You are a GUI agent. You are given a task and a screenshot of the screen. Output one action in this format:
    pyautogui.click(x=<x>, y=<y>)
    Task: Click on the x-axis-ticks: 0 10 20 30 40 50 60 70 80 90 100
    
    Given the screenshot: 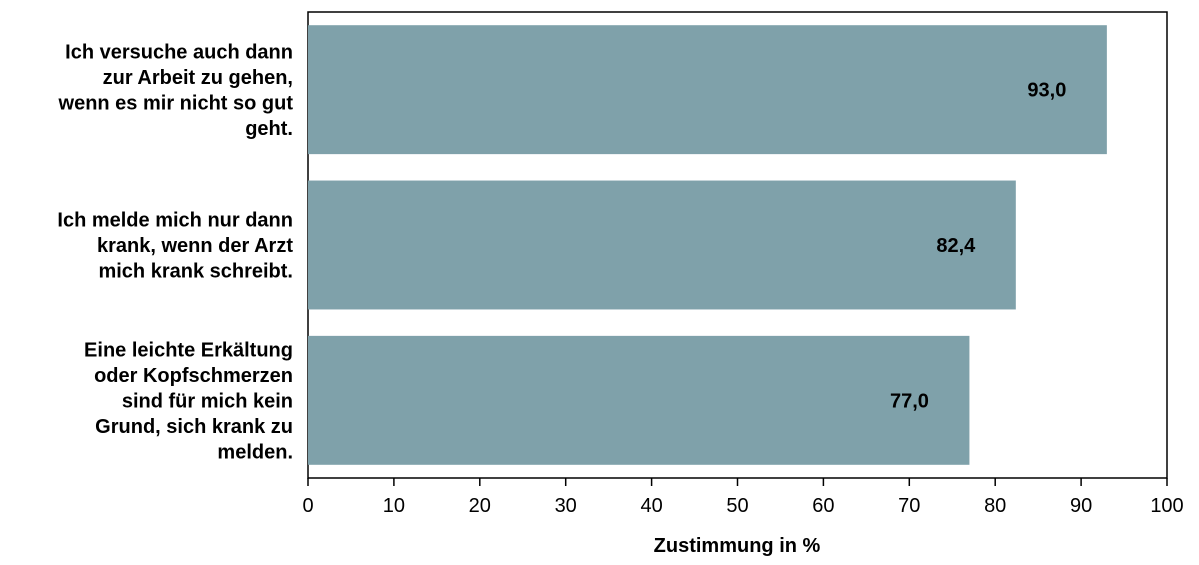 What is the action you would take?
    pyautogui.click(x=743, y=497)
    